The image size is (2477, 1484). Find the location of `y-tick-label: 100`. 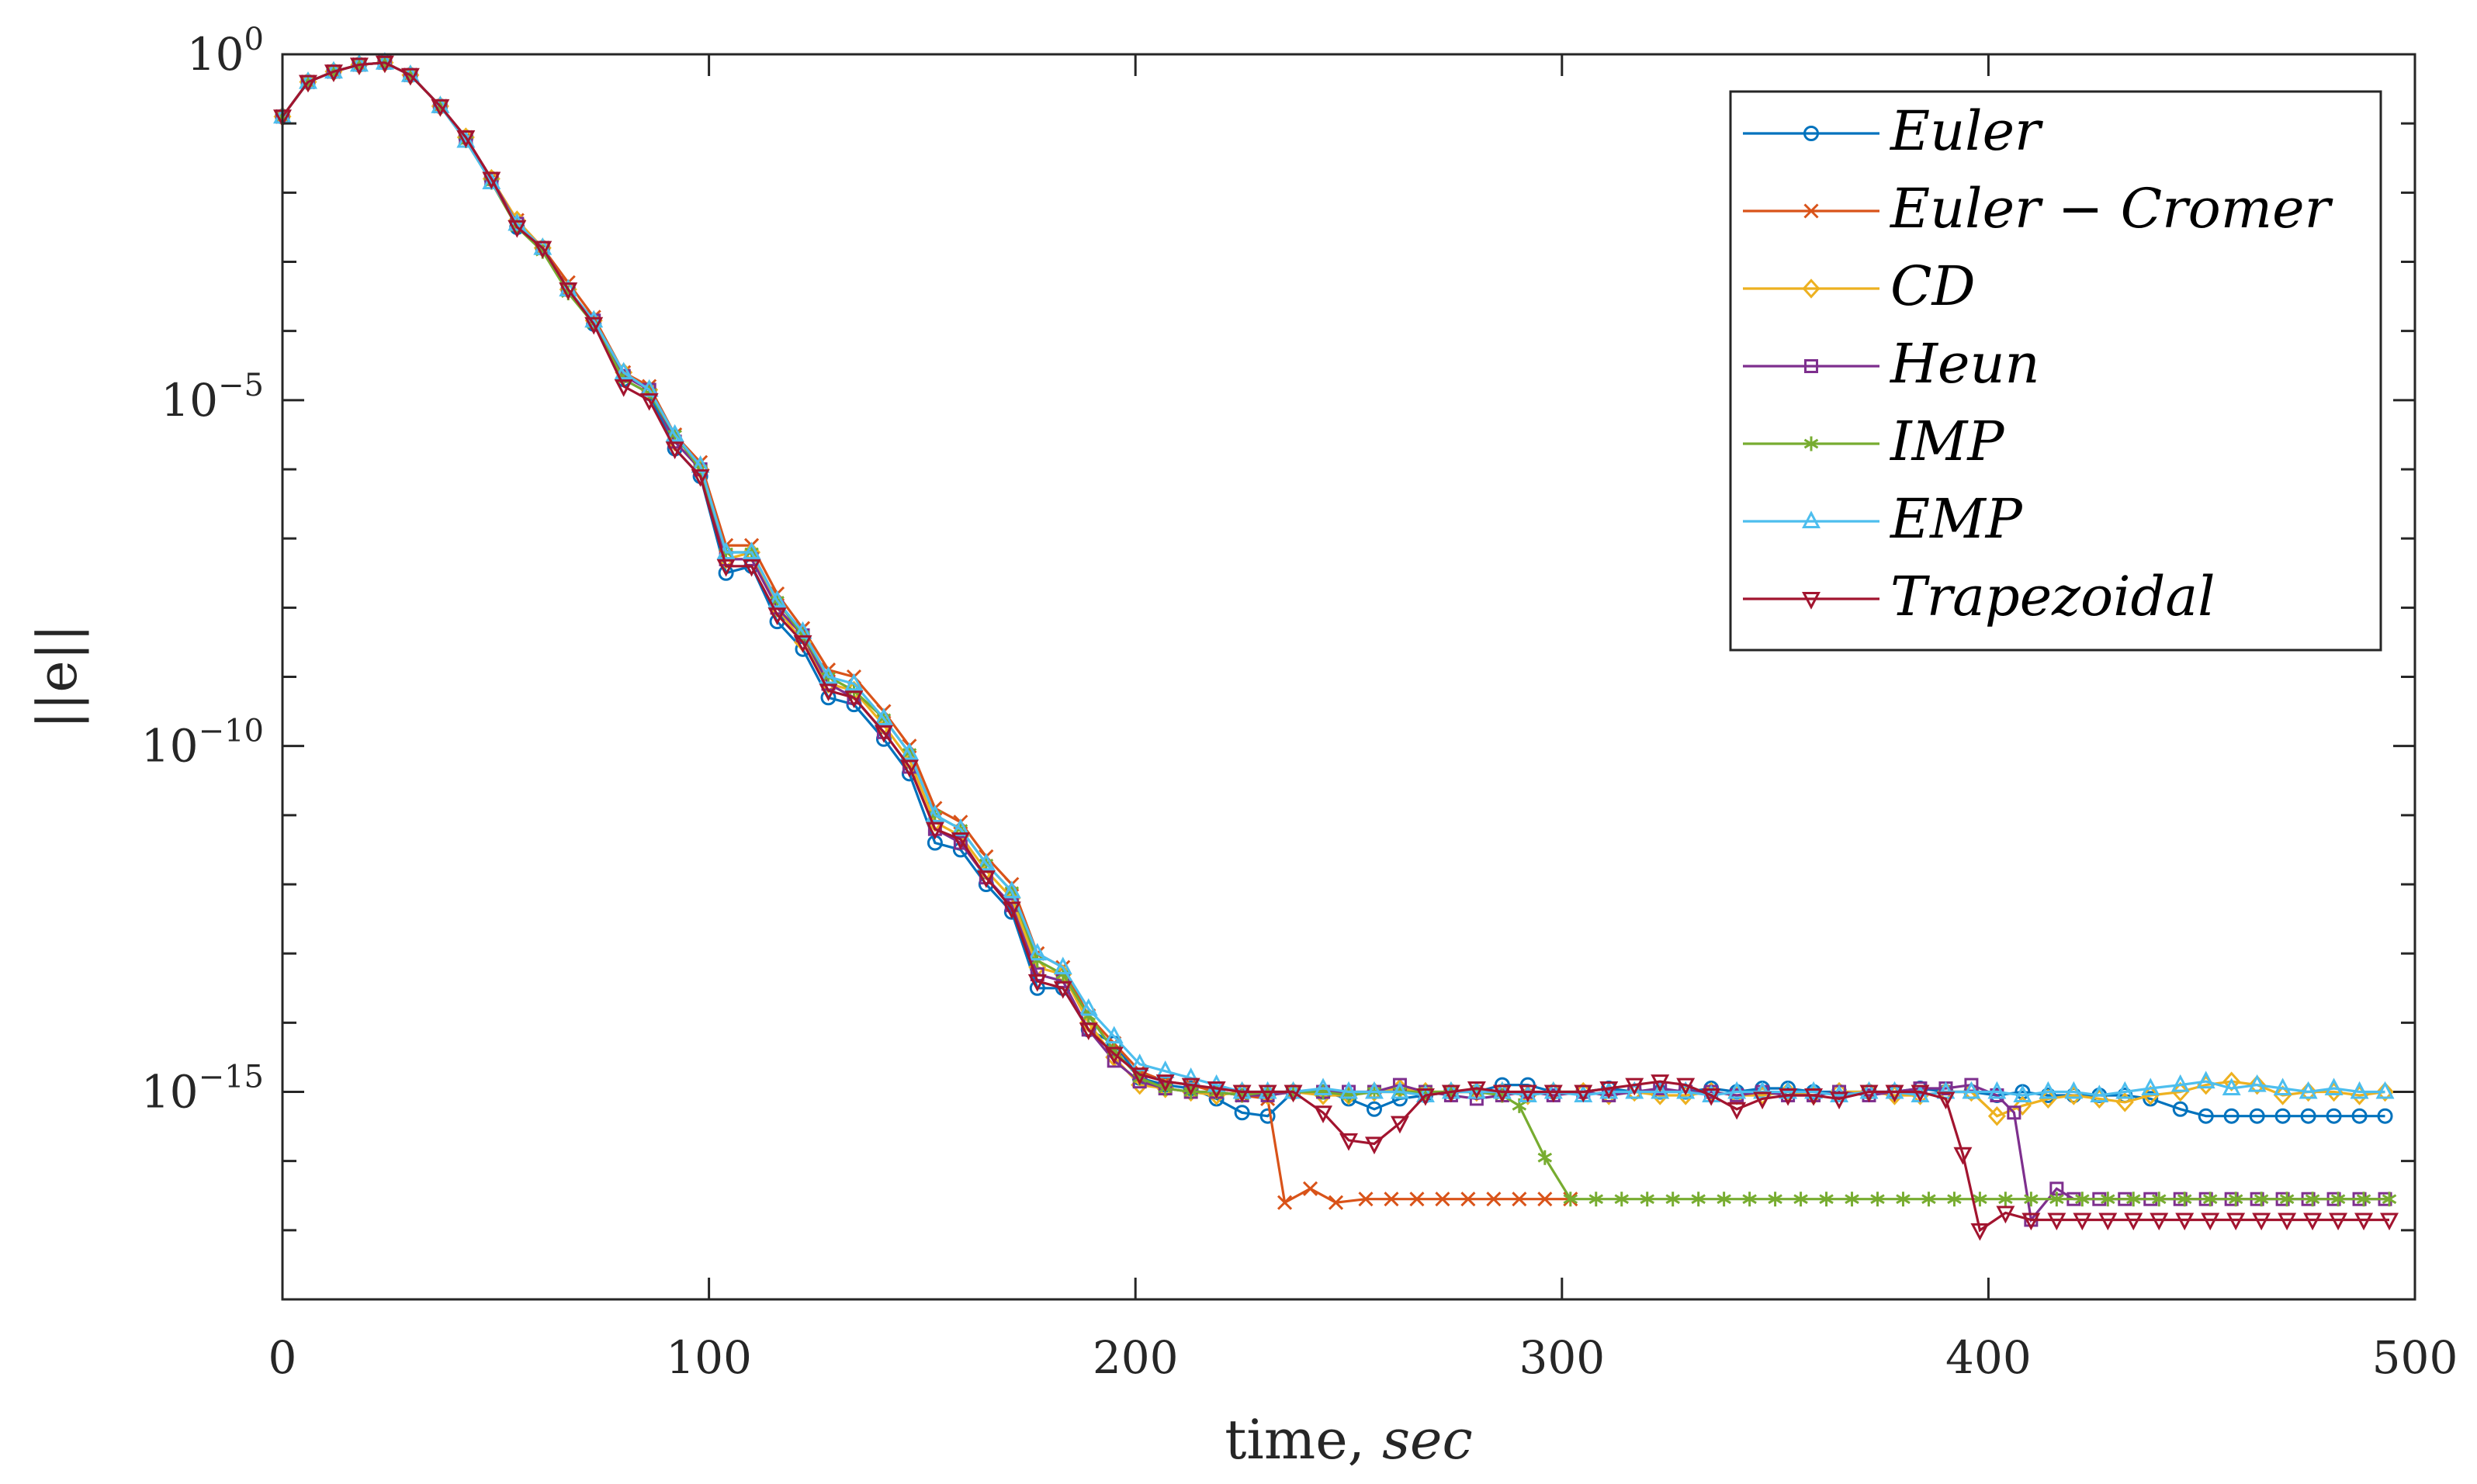

y-tick-label: 100 is located at coordinates (226, 51).